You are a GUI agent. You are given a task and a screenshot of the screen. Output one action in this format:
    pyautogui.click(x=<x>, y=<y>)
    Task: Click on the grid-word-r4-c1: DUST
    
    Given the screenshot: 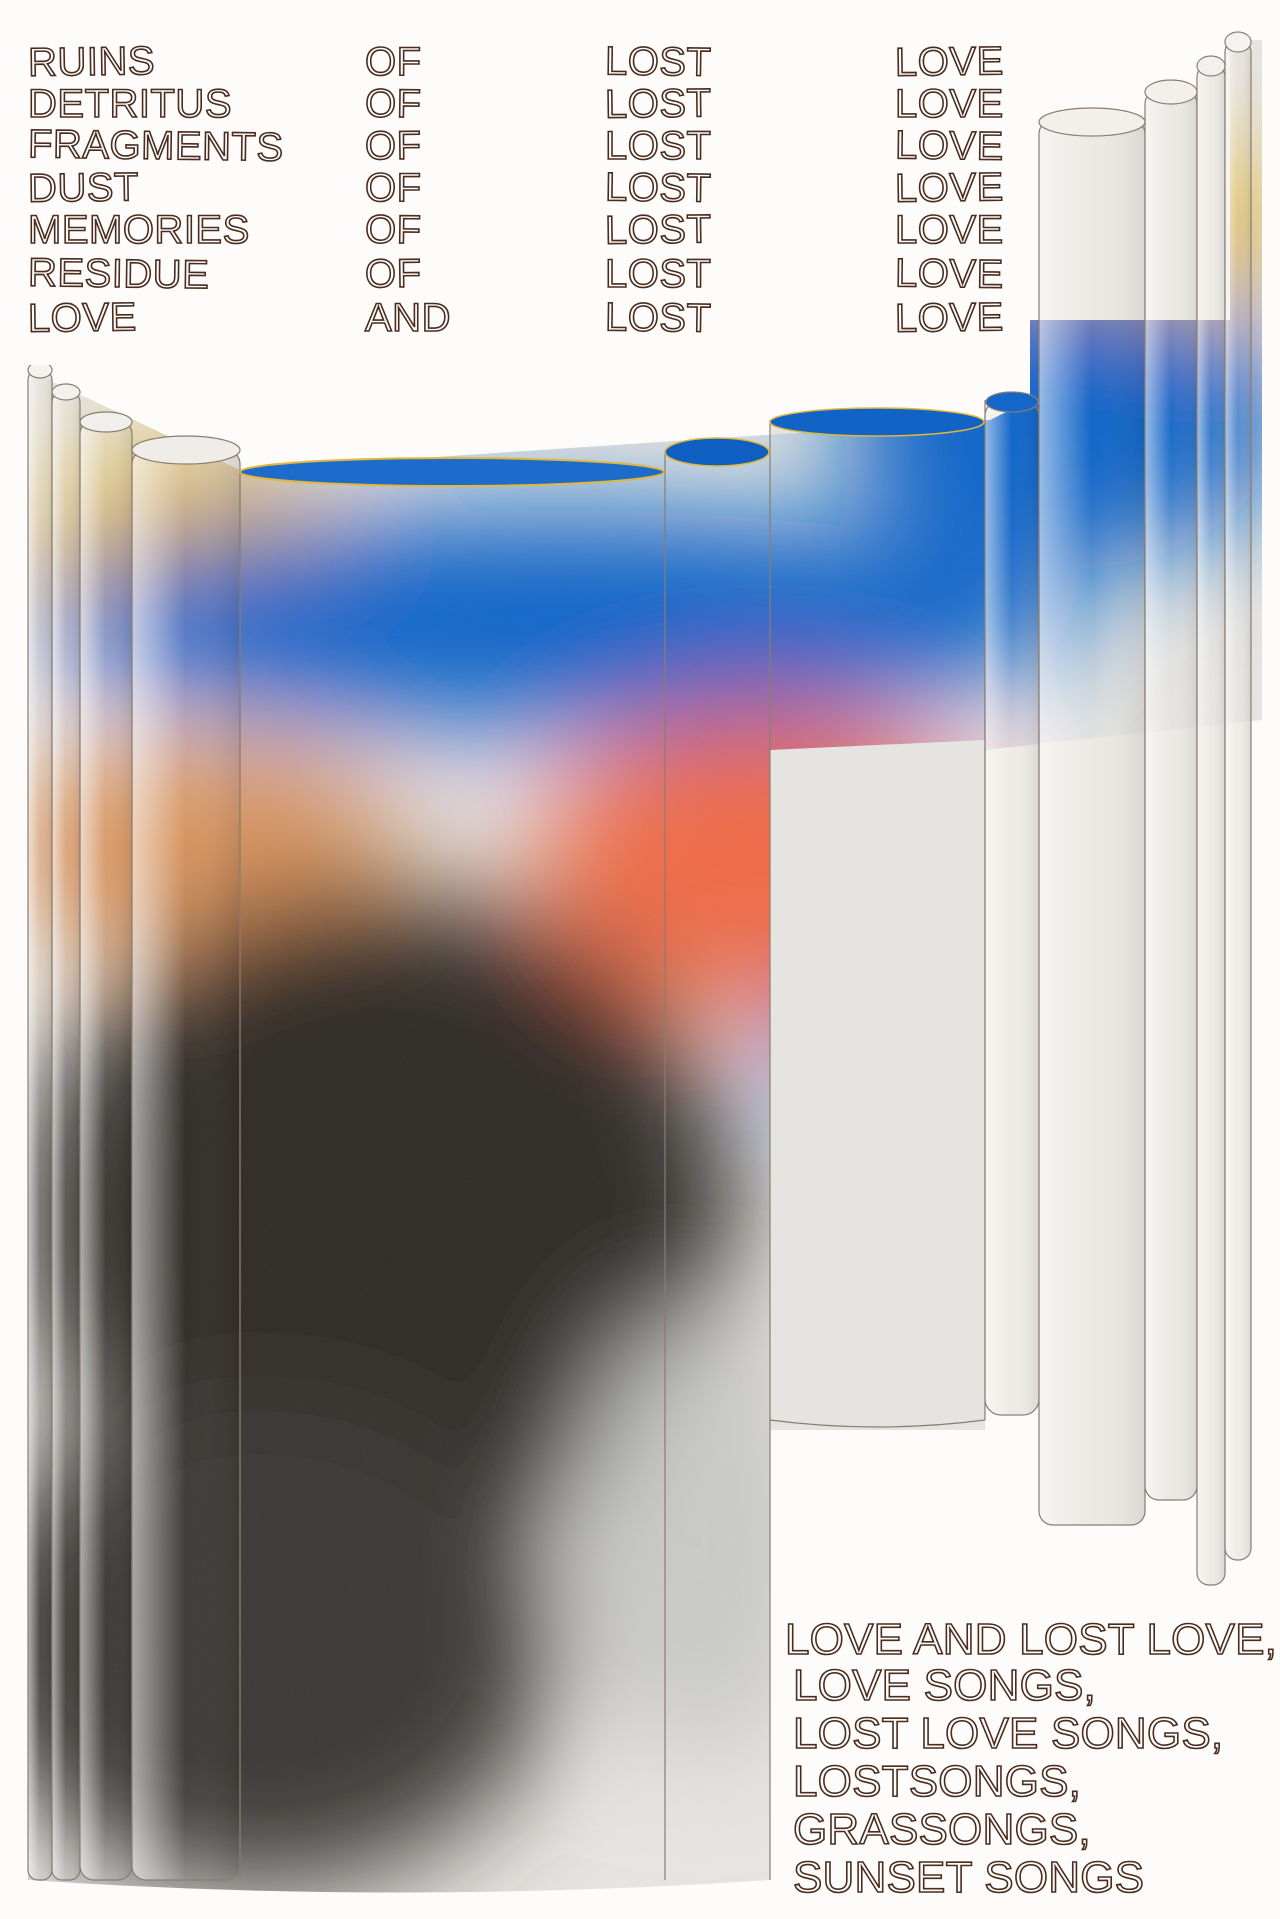 What is the action you would take?
    pyautogui.click(x=83, y=187)
    